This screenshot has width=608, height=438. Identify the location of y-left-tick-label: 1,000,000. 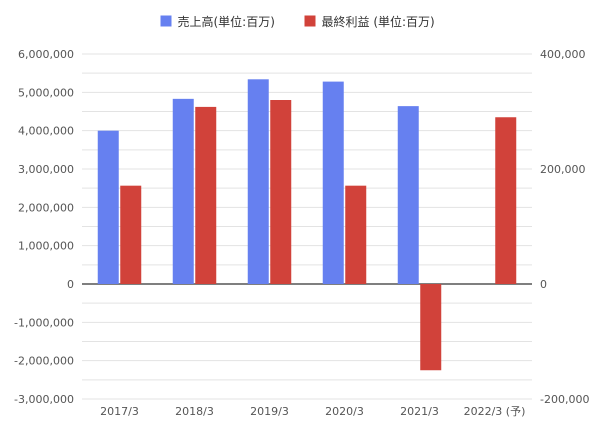
(46, 246).